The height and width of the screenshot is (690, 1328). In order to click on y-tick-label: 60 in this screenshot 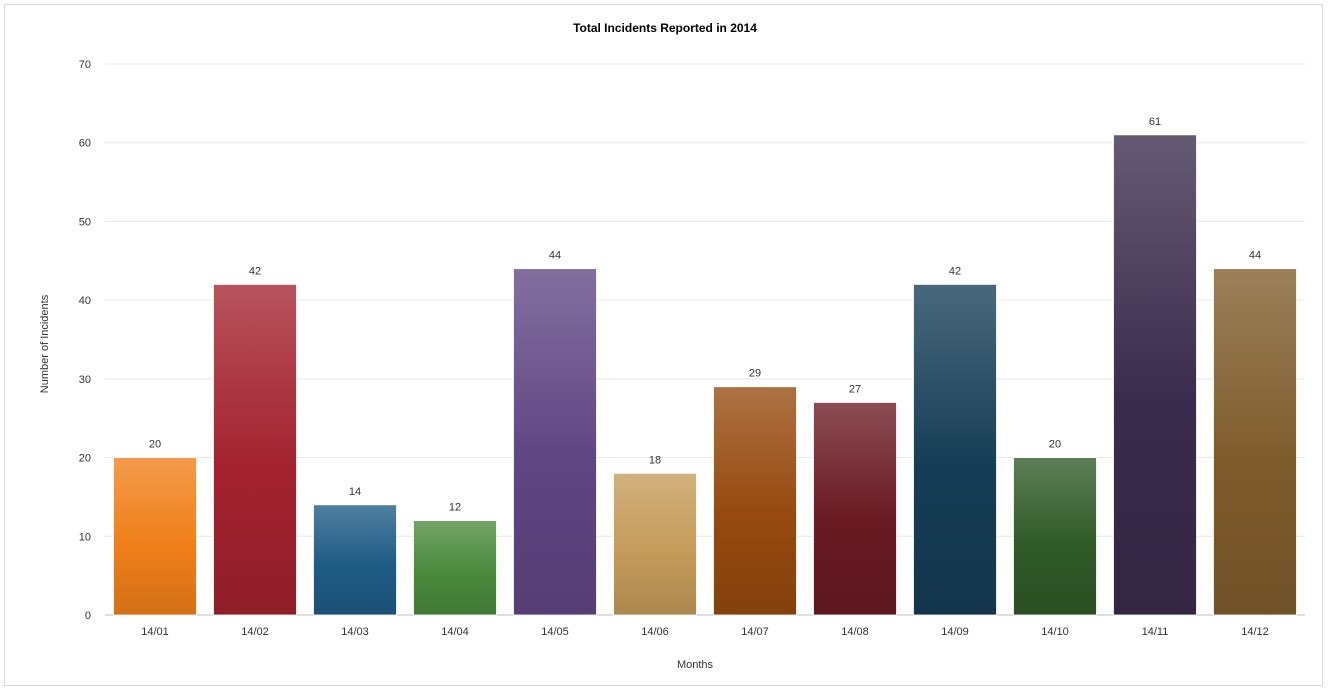, I will do `click(85, 144)`.